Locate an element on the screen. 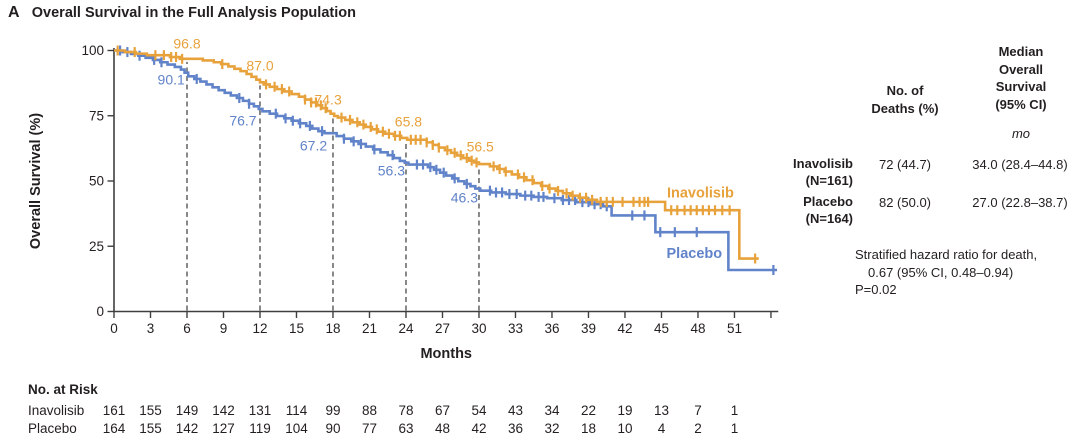  survival-annotation-inavolisib-87.0: 87.0 is located at coordinates (259, 65).